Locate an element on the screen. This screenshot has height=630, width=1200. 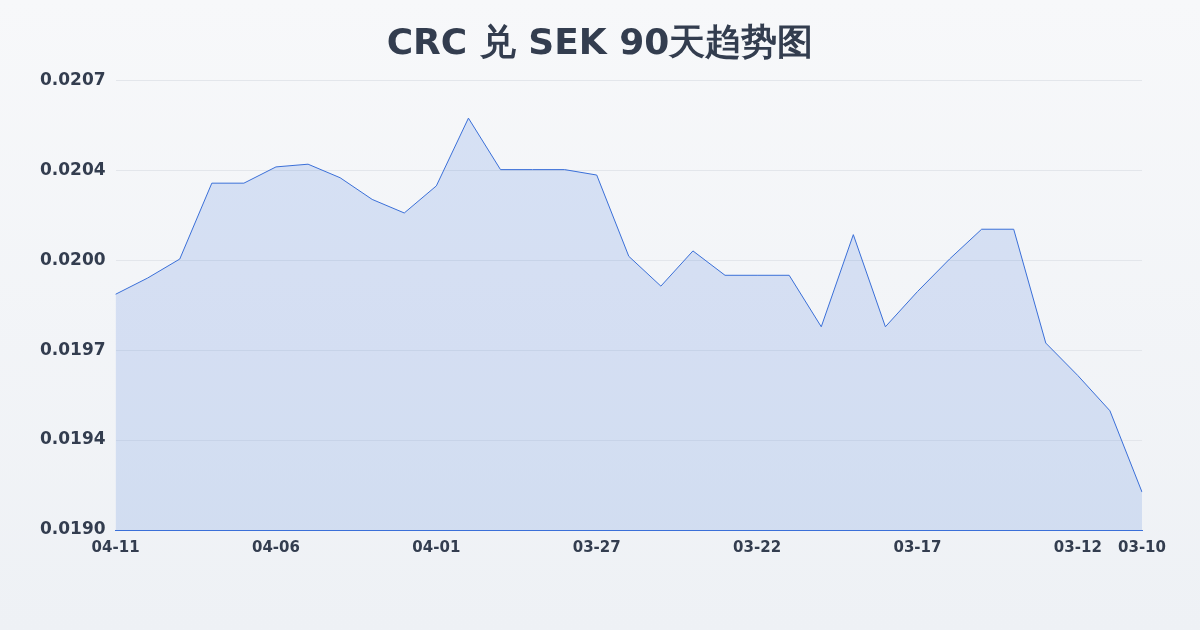
x-tick-label: 03-22 is located at coordinates (757, 546).